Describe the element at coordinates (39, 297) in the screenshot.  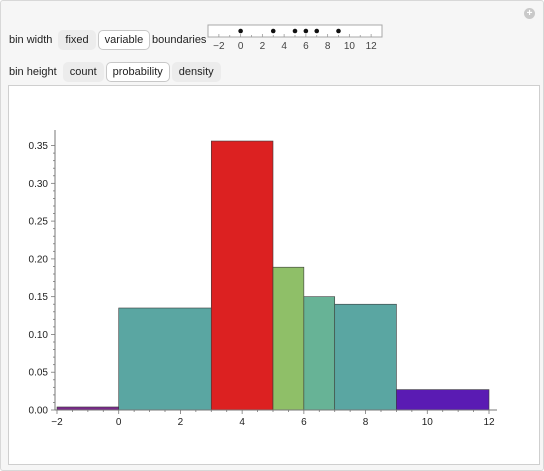
I see `y-tick-label: 0.15` at that location.